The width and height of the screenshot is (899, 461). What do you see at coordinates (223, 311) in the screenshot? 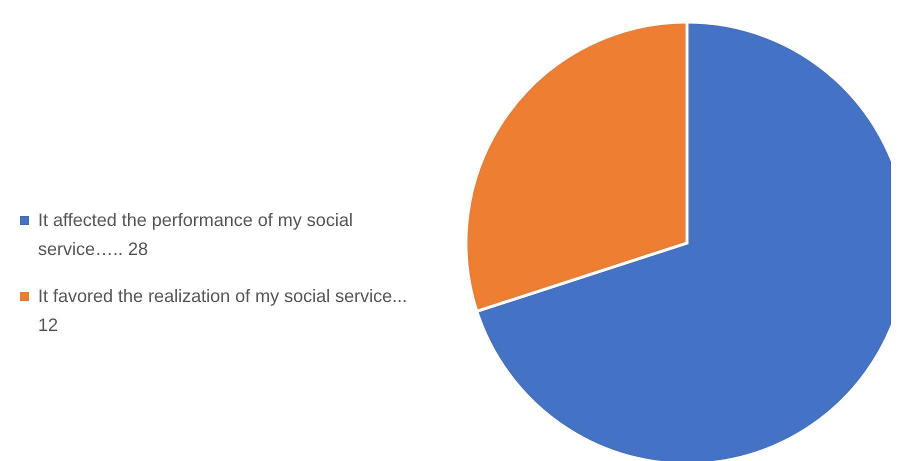
I see `legend-label: It favored the realization of my social service... 12` at bounding box center [223, 311].